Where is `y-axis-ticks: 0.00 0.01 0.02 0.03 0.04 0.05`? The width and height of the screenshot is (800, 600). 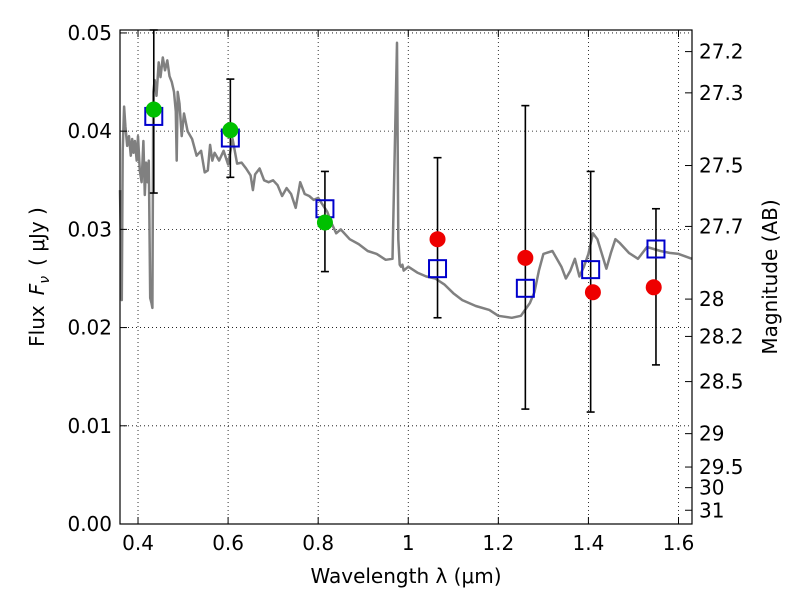
y-axis-ticks: 0.00 0.01 0.02 0.03 0.04 0.05 is located at coordinates (97, 278).